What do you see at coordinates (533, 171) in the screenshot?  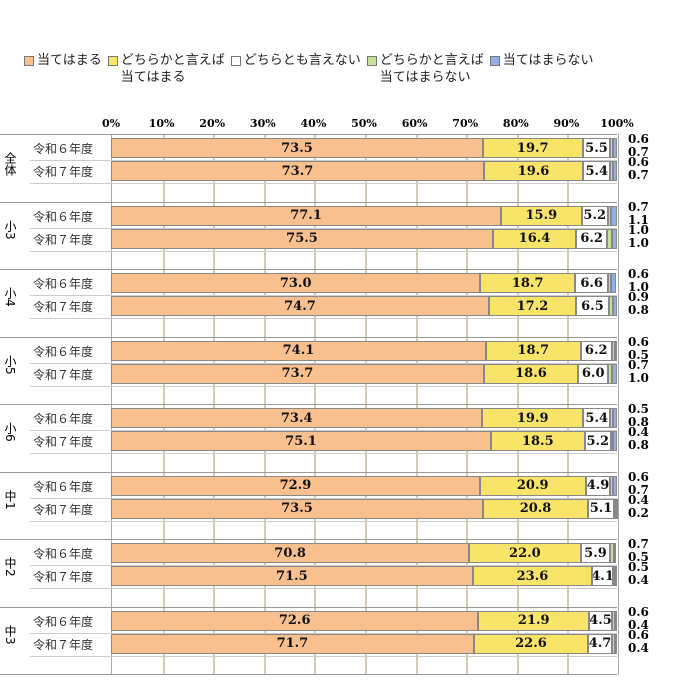 I see `bar-segment: 19.6` at bounding box center [533, 171].